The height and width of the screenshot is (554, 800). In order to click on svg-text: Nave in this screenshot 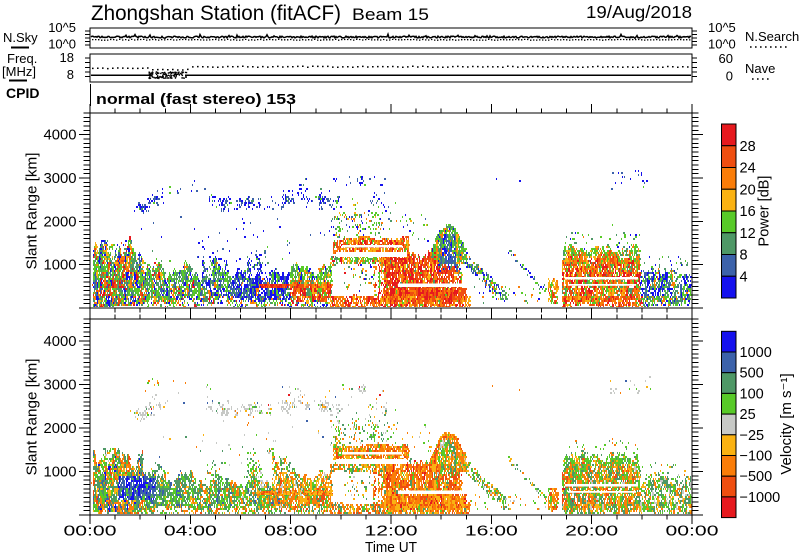, I will do `click(760, 68)`.